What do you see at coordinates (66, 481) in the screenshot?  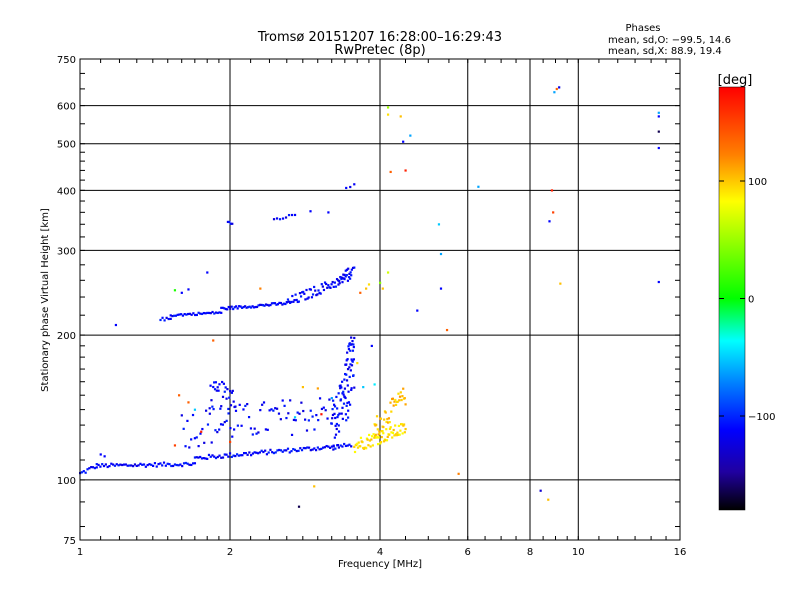 I see `y-tick-label: 100` at bounding box center [66, 481].